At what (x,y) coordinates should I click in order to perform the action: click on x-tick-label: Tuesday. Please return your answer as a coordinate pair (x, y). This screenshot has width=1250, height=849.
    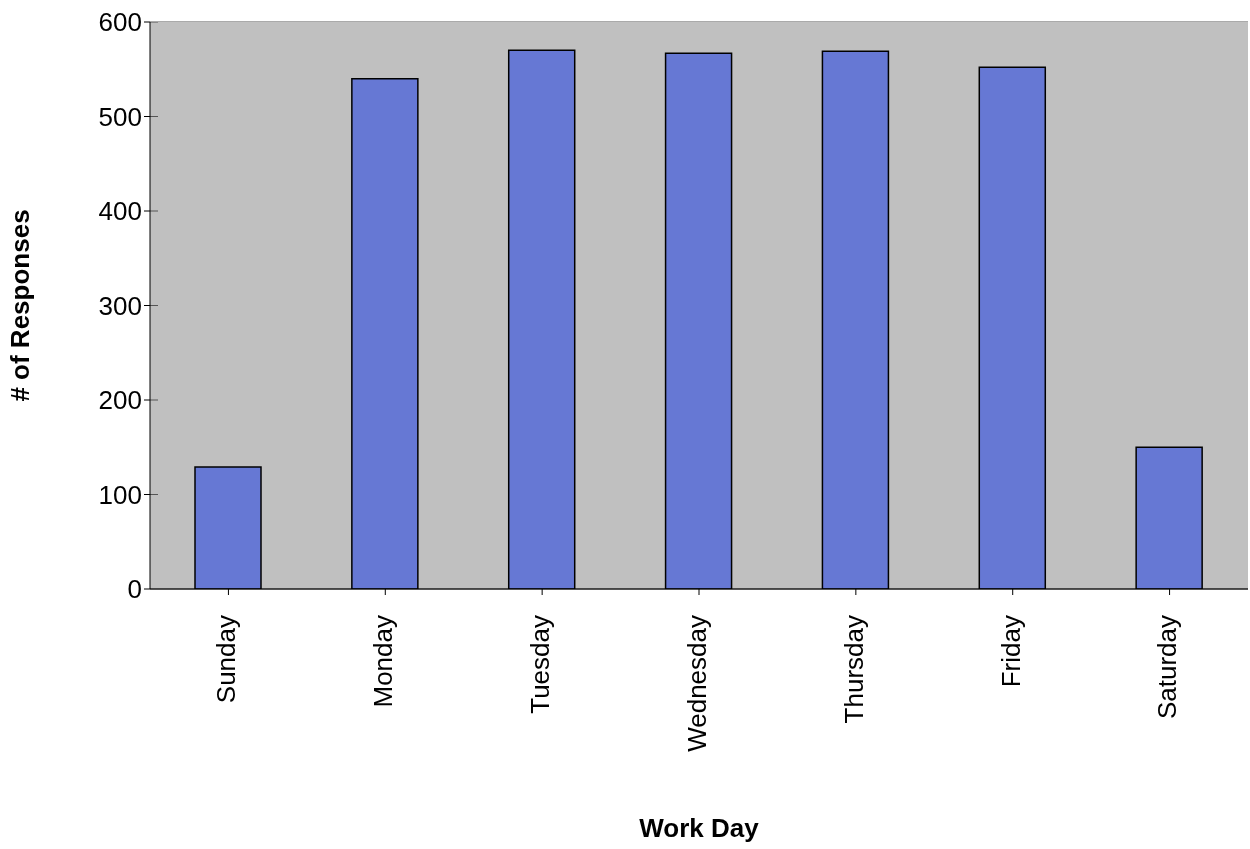
    Looking at the image, I should click on (540, 664).